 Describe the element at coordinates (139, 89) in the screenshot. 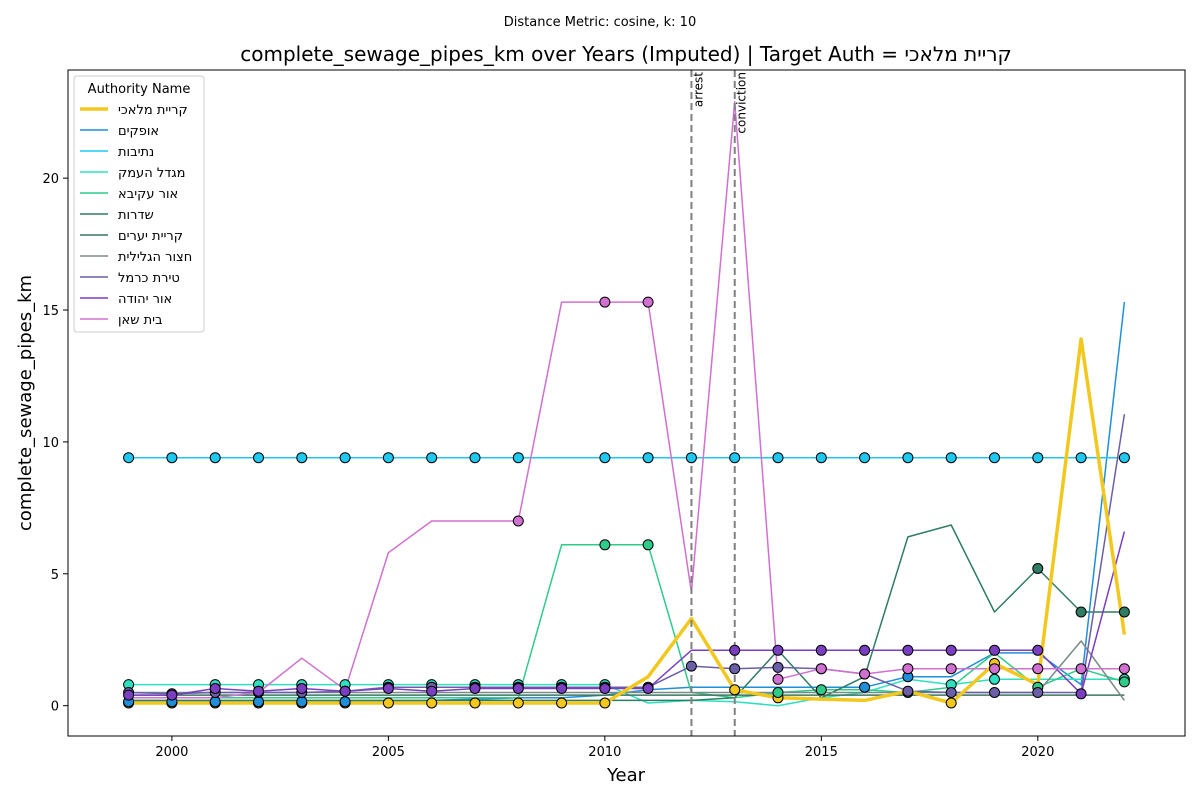

I see `legend-title: Authority Name` at that location.